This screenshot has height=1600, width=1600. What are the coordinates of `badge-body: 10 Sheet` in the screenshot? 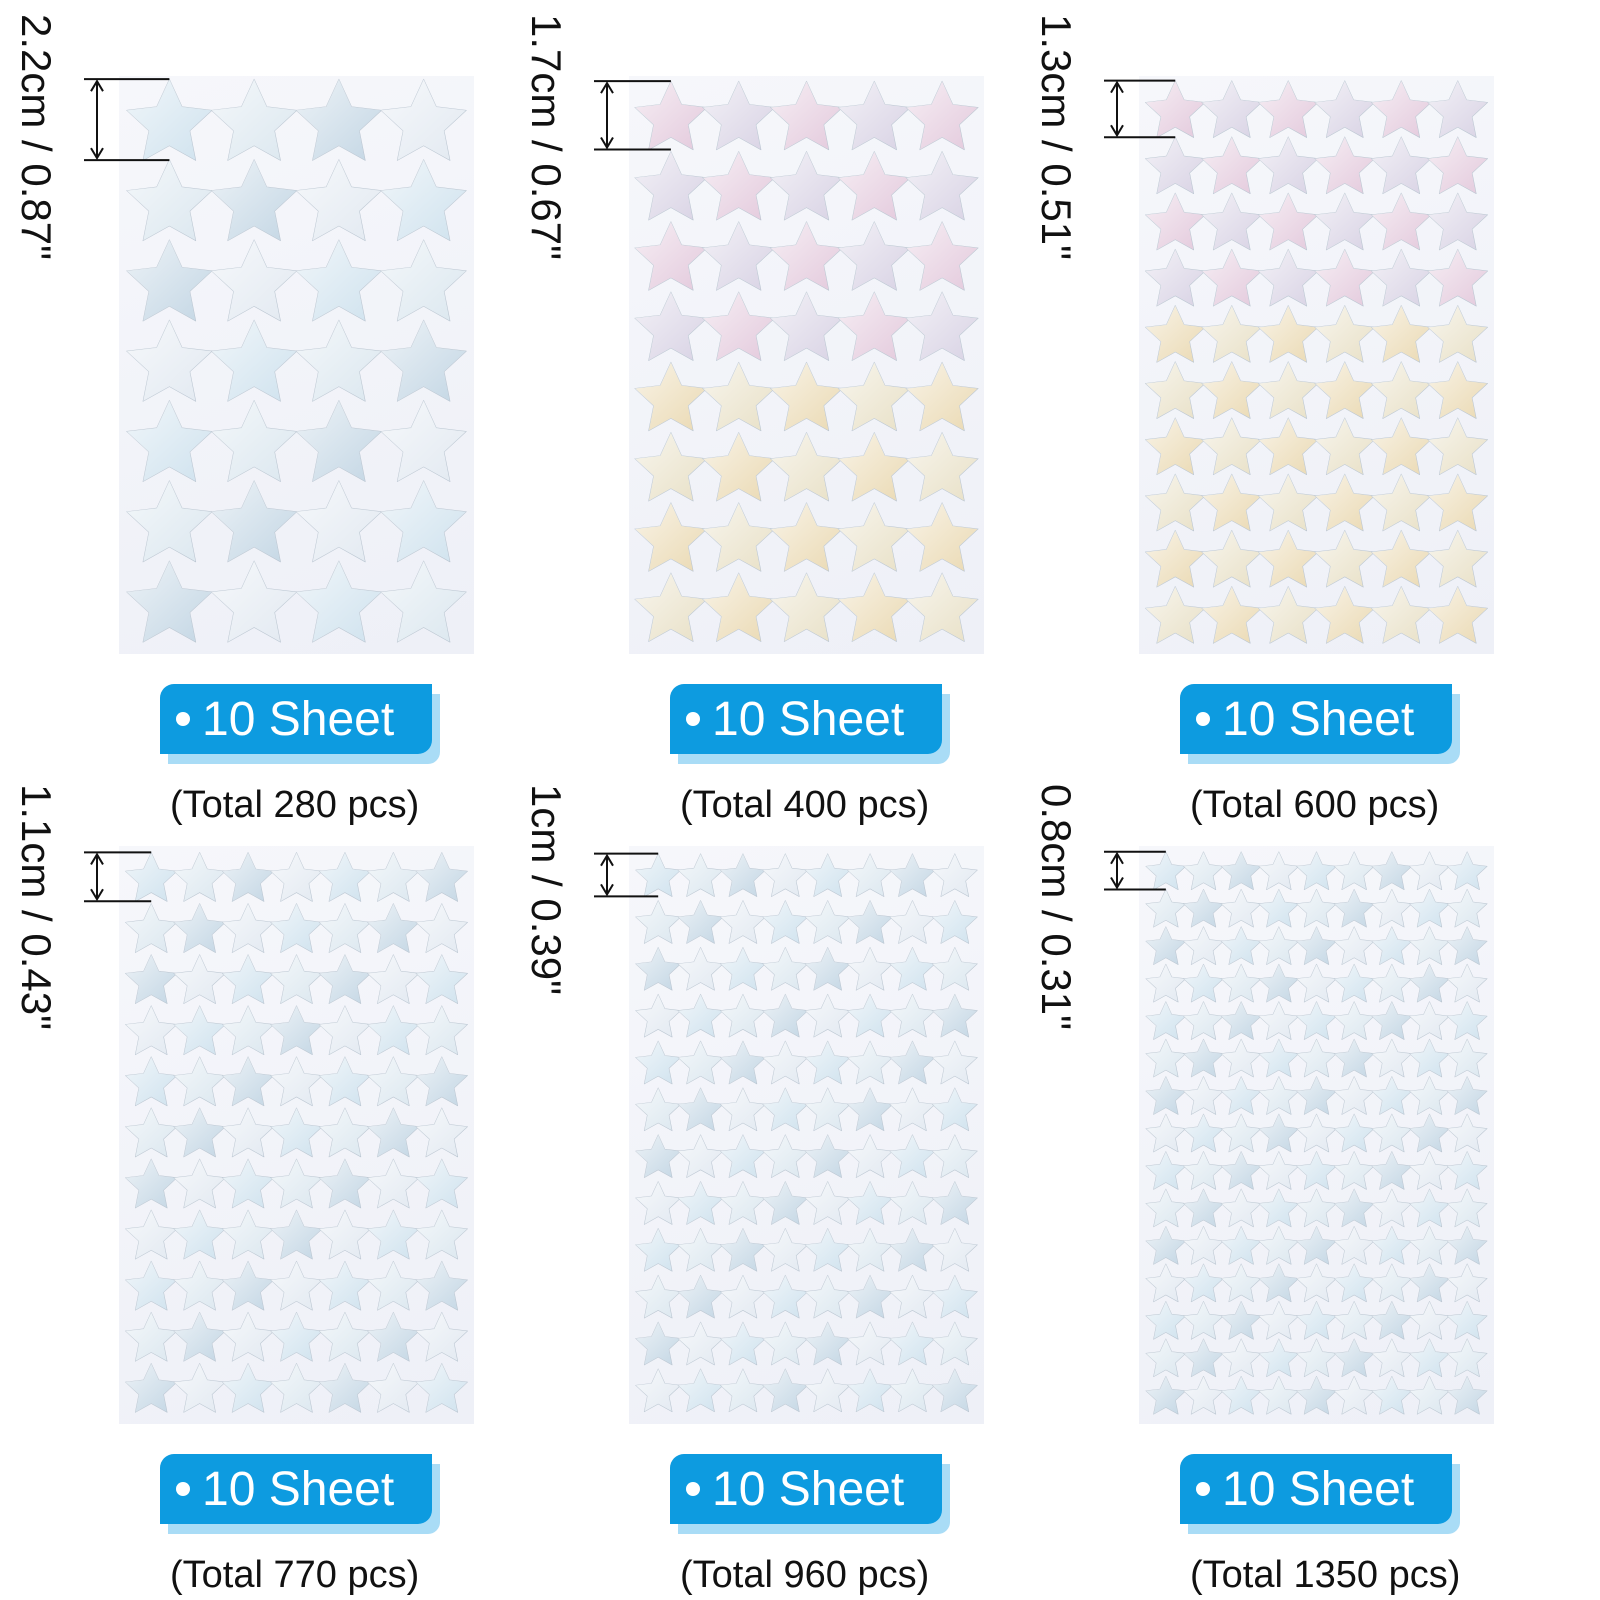 It's located at (806, 719).